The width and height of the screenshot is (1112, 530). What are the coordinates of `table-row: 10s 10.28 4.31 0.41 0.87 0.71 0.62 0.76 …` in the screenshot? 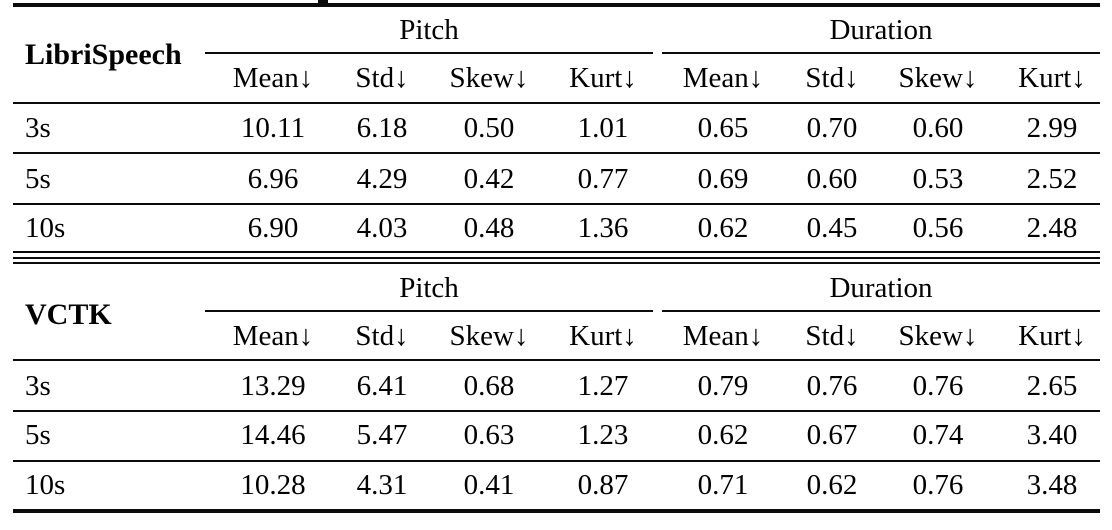 It's located at (556, 485).